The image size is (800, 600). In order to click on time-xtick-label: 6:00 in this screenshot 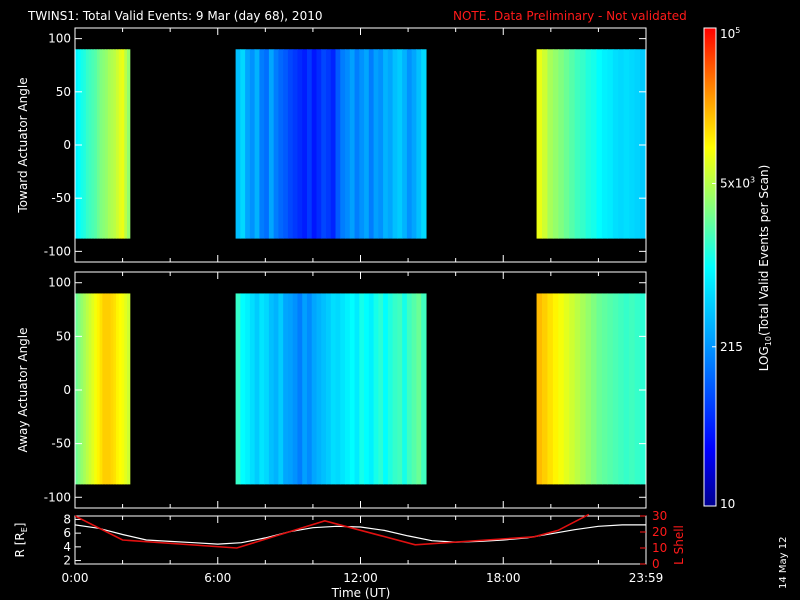, I will do `click(217, 578)`.